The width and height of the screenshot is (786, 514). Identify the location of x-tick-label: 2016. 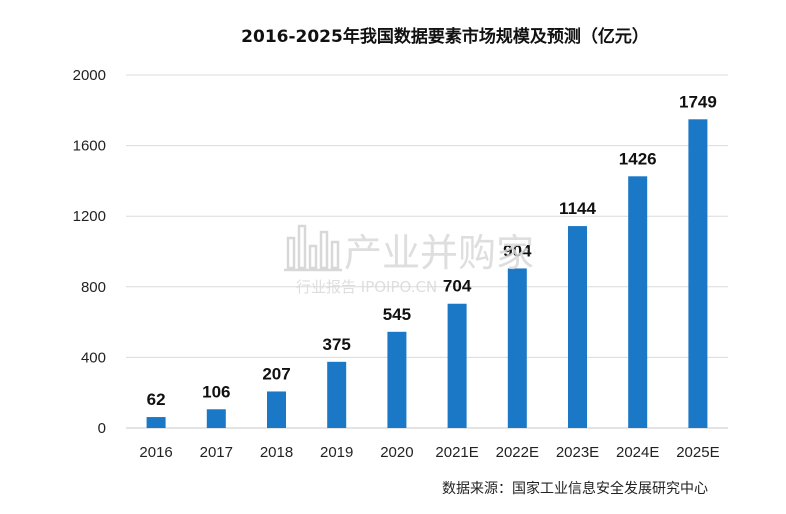
(155, 452).